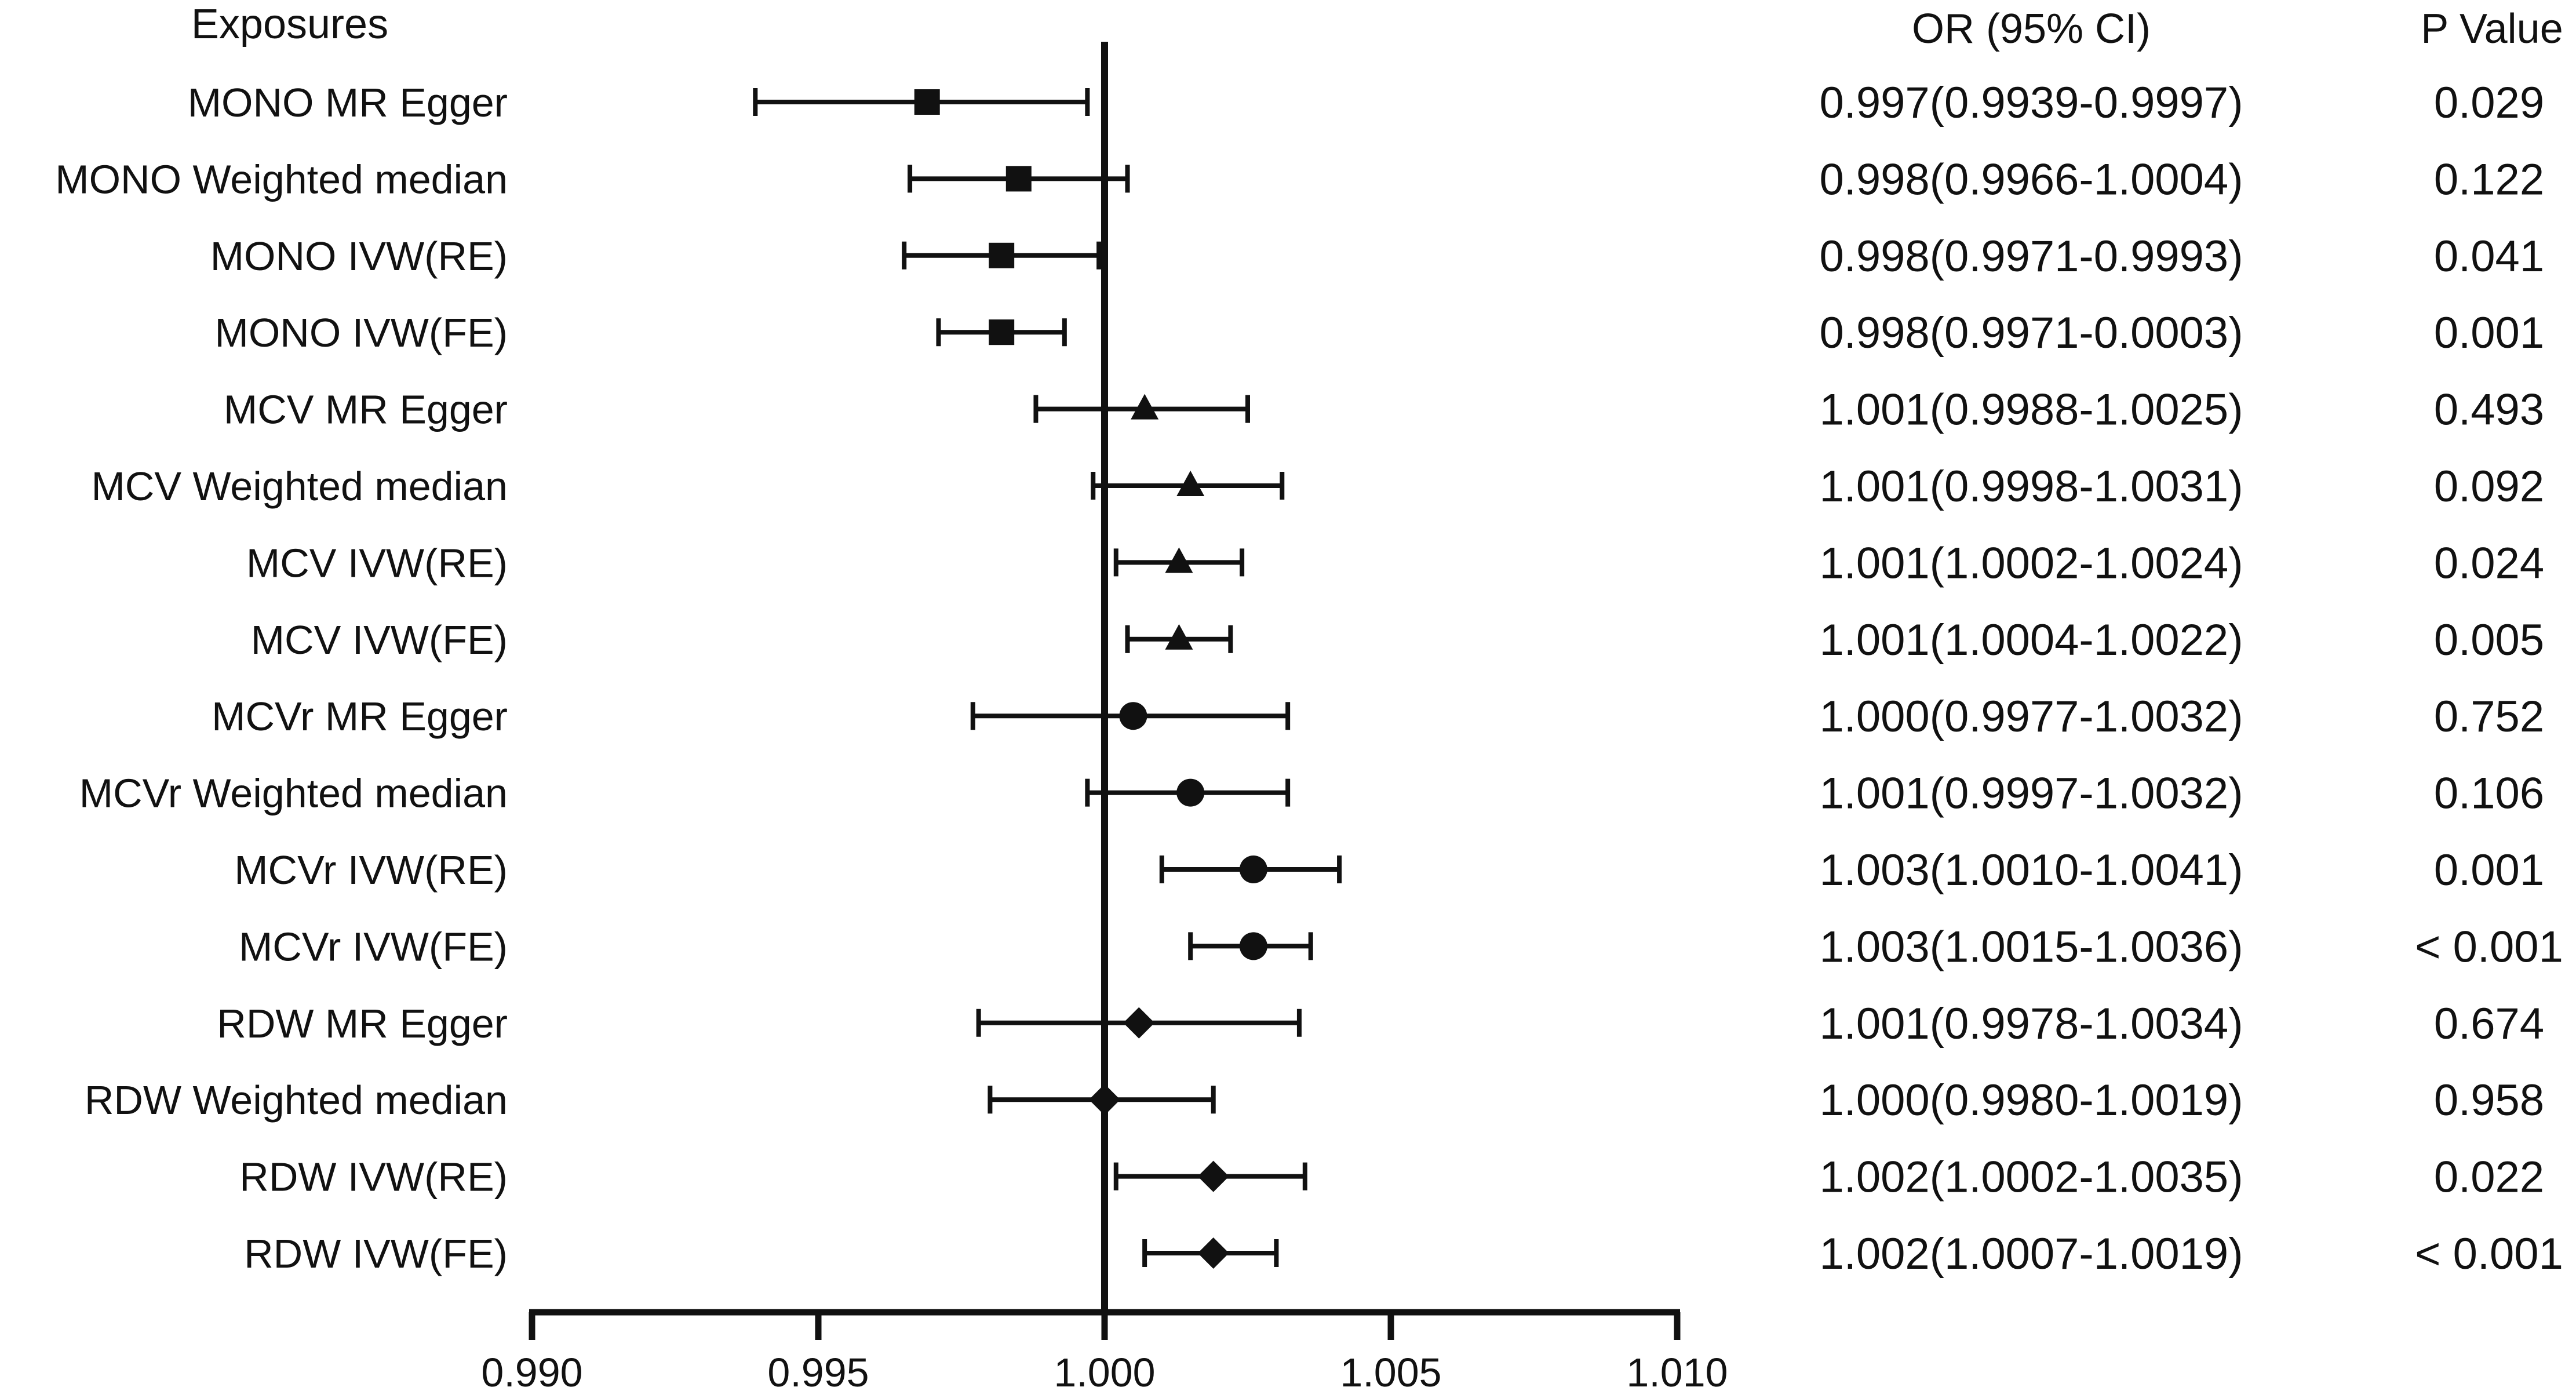 The width and height of the screenshot is (2576, 1387). What do you see at coordinates (300, 487) in the screenshot?
I see `exposure-label: MCV Weighted median` at bounding box center [300, 487].